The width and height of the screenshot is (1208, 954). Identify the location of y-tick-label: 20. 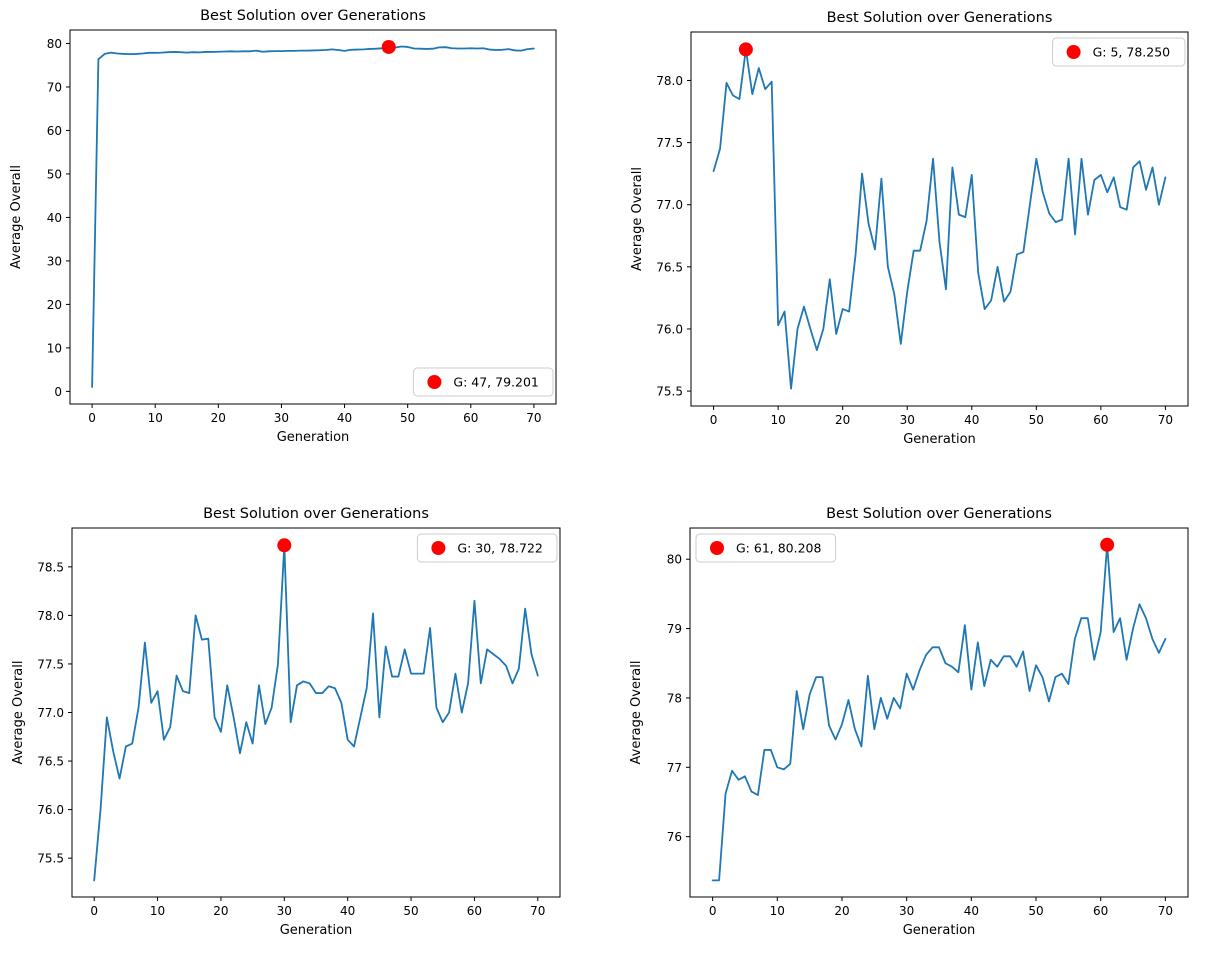
(54, 305).